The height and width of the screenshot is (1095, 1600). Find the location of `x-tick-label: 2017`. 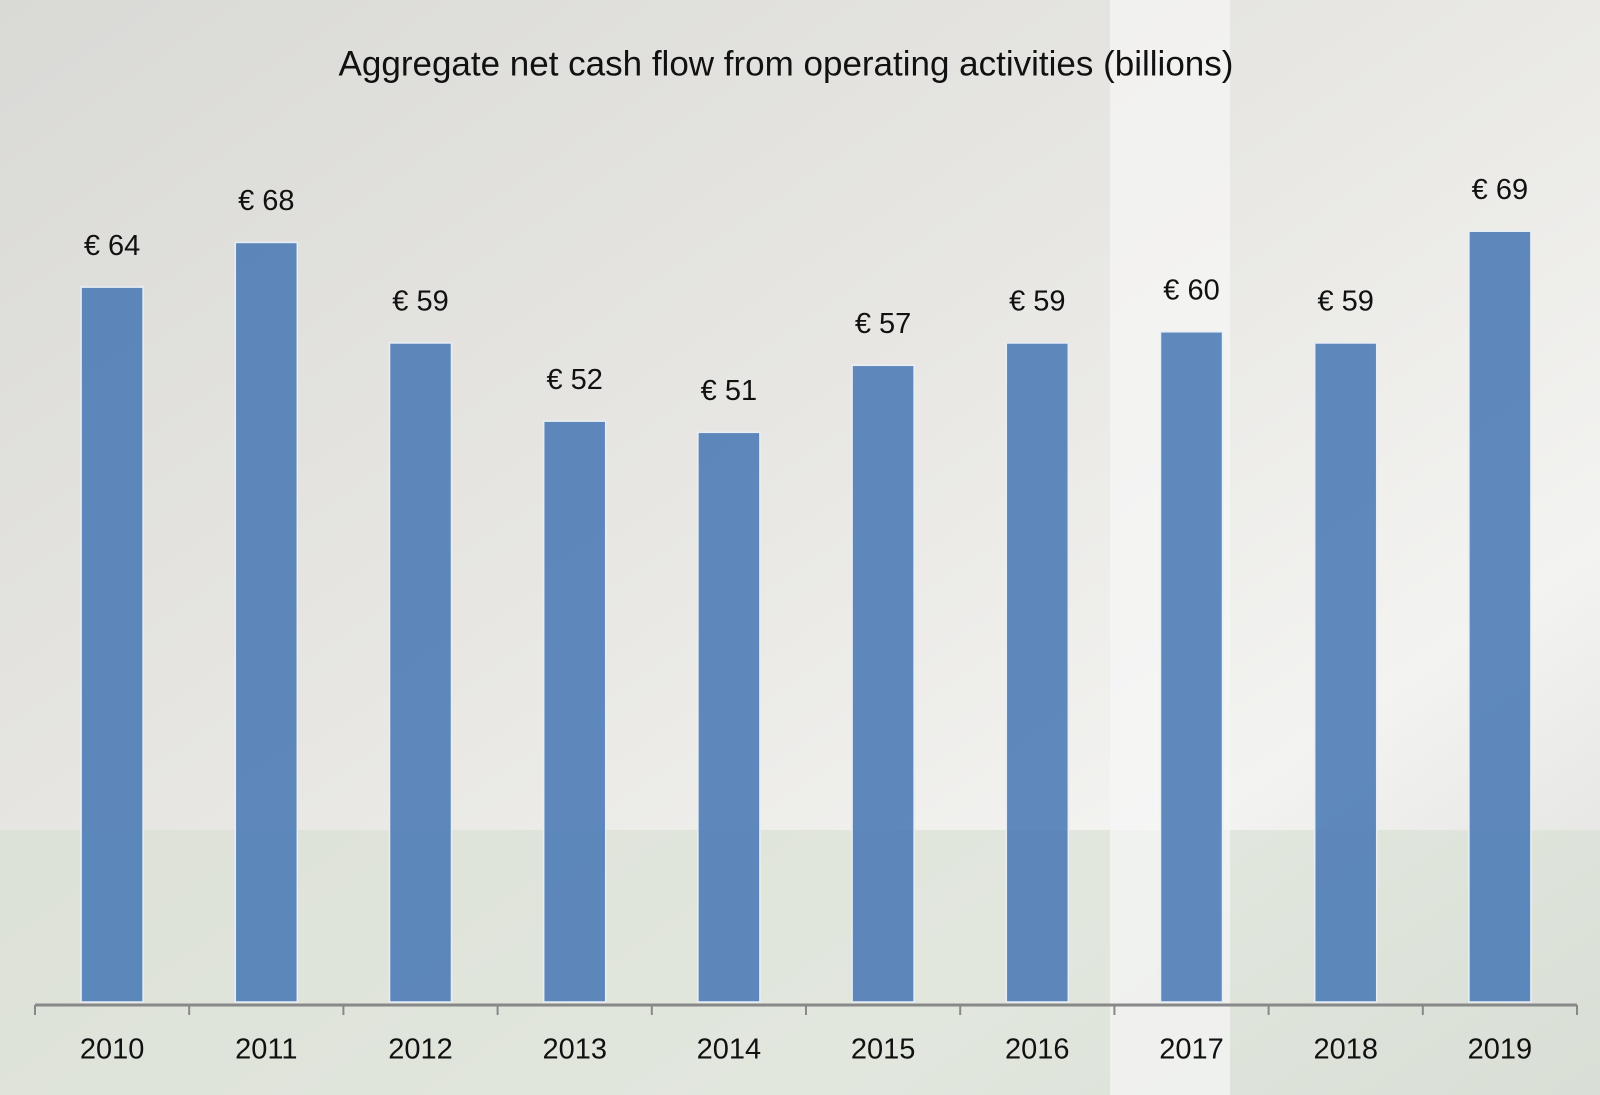

x-tick-label: 2017 is located at coordinates (1191, 1050).